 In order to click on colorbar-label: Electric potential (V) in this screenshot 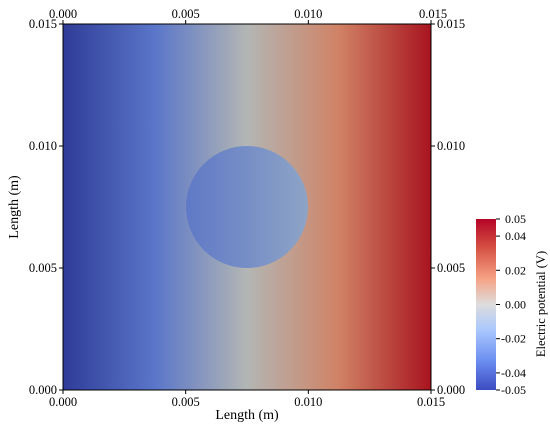, I will do `click(541, 304)`.